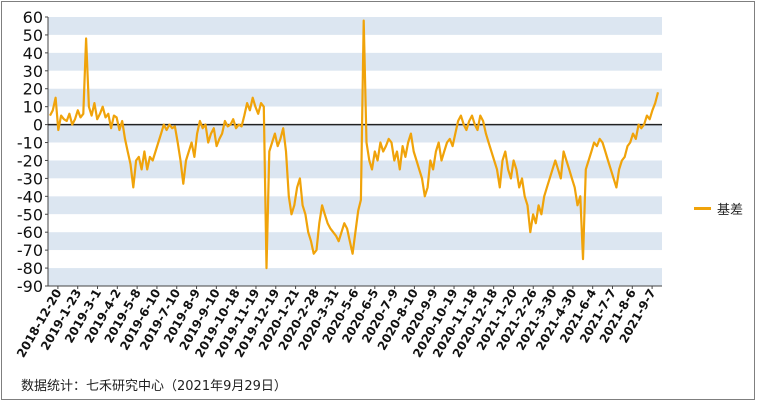 This screenshot has width=758, height=403. Describe the element at coordinates (38, 125) in the screenshot. I see `y-tick-label: 0` at that location.